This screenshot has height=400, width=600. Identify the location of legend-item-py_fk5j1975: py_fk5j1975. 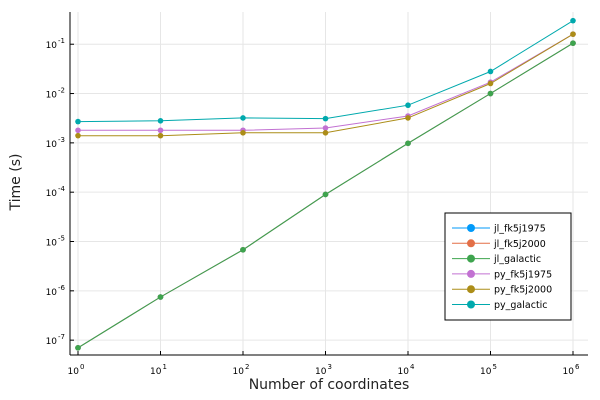
(502, 274).